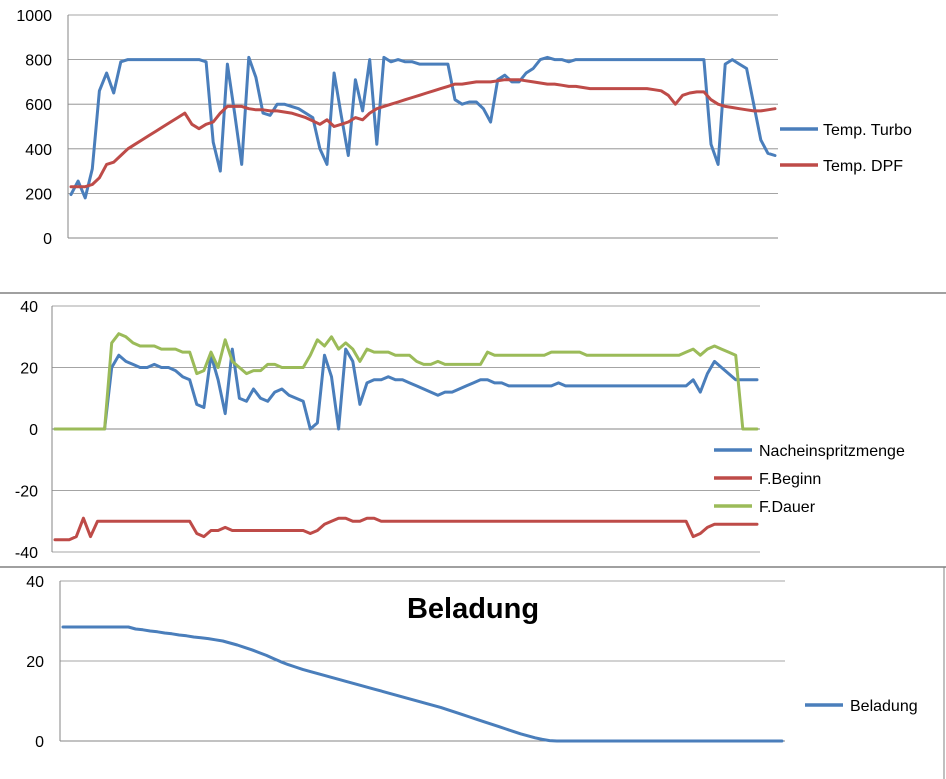 This screenshot has height=779, width=946. What do you see at coordinates (26, 553) in the screenshot?
I see `y-tick-label: -40` at bounding box center [26, 553].